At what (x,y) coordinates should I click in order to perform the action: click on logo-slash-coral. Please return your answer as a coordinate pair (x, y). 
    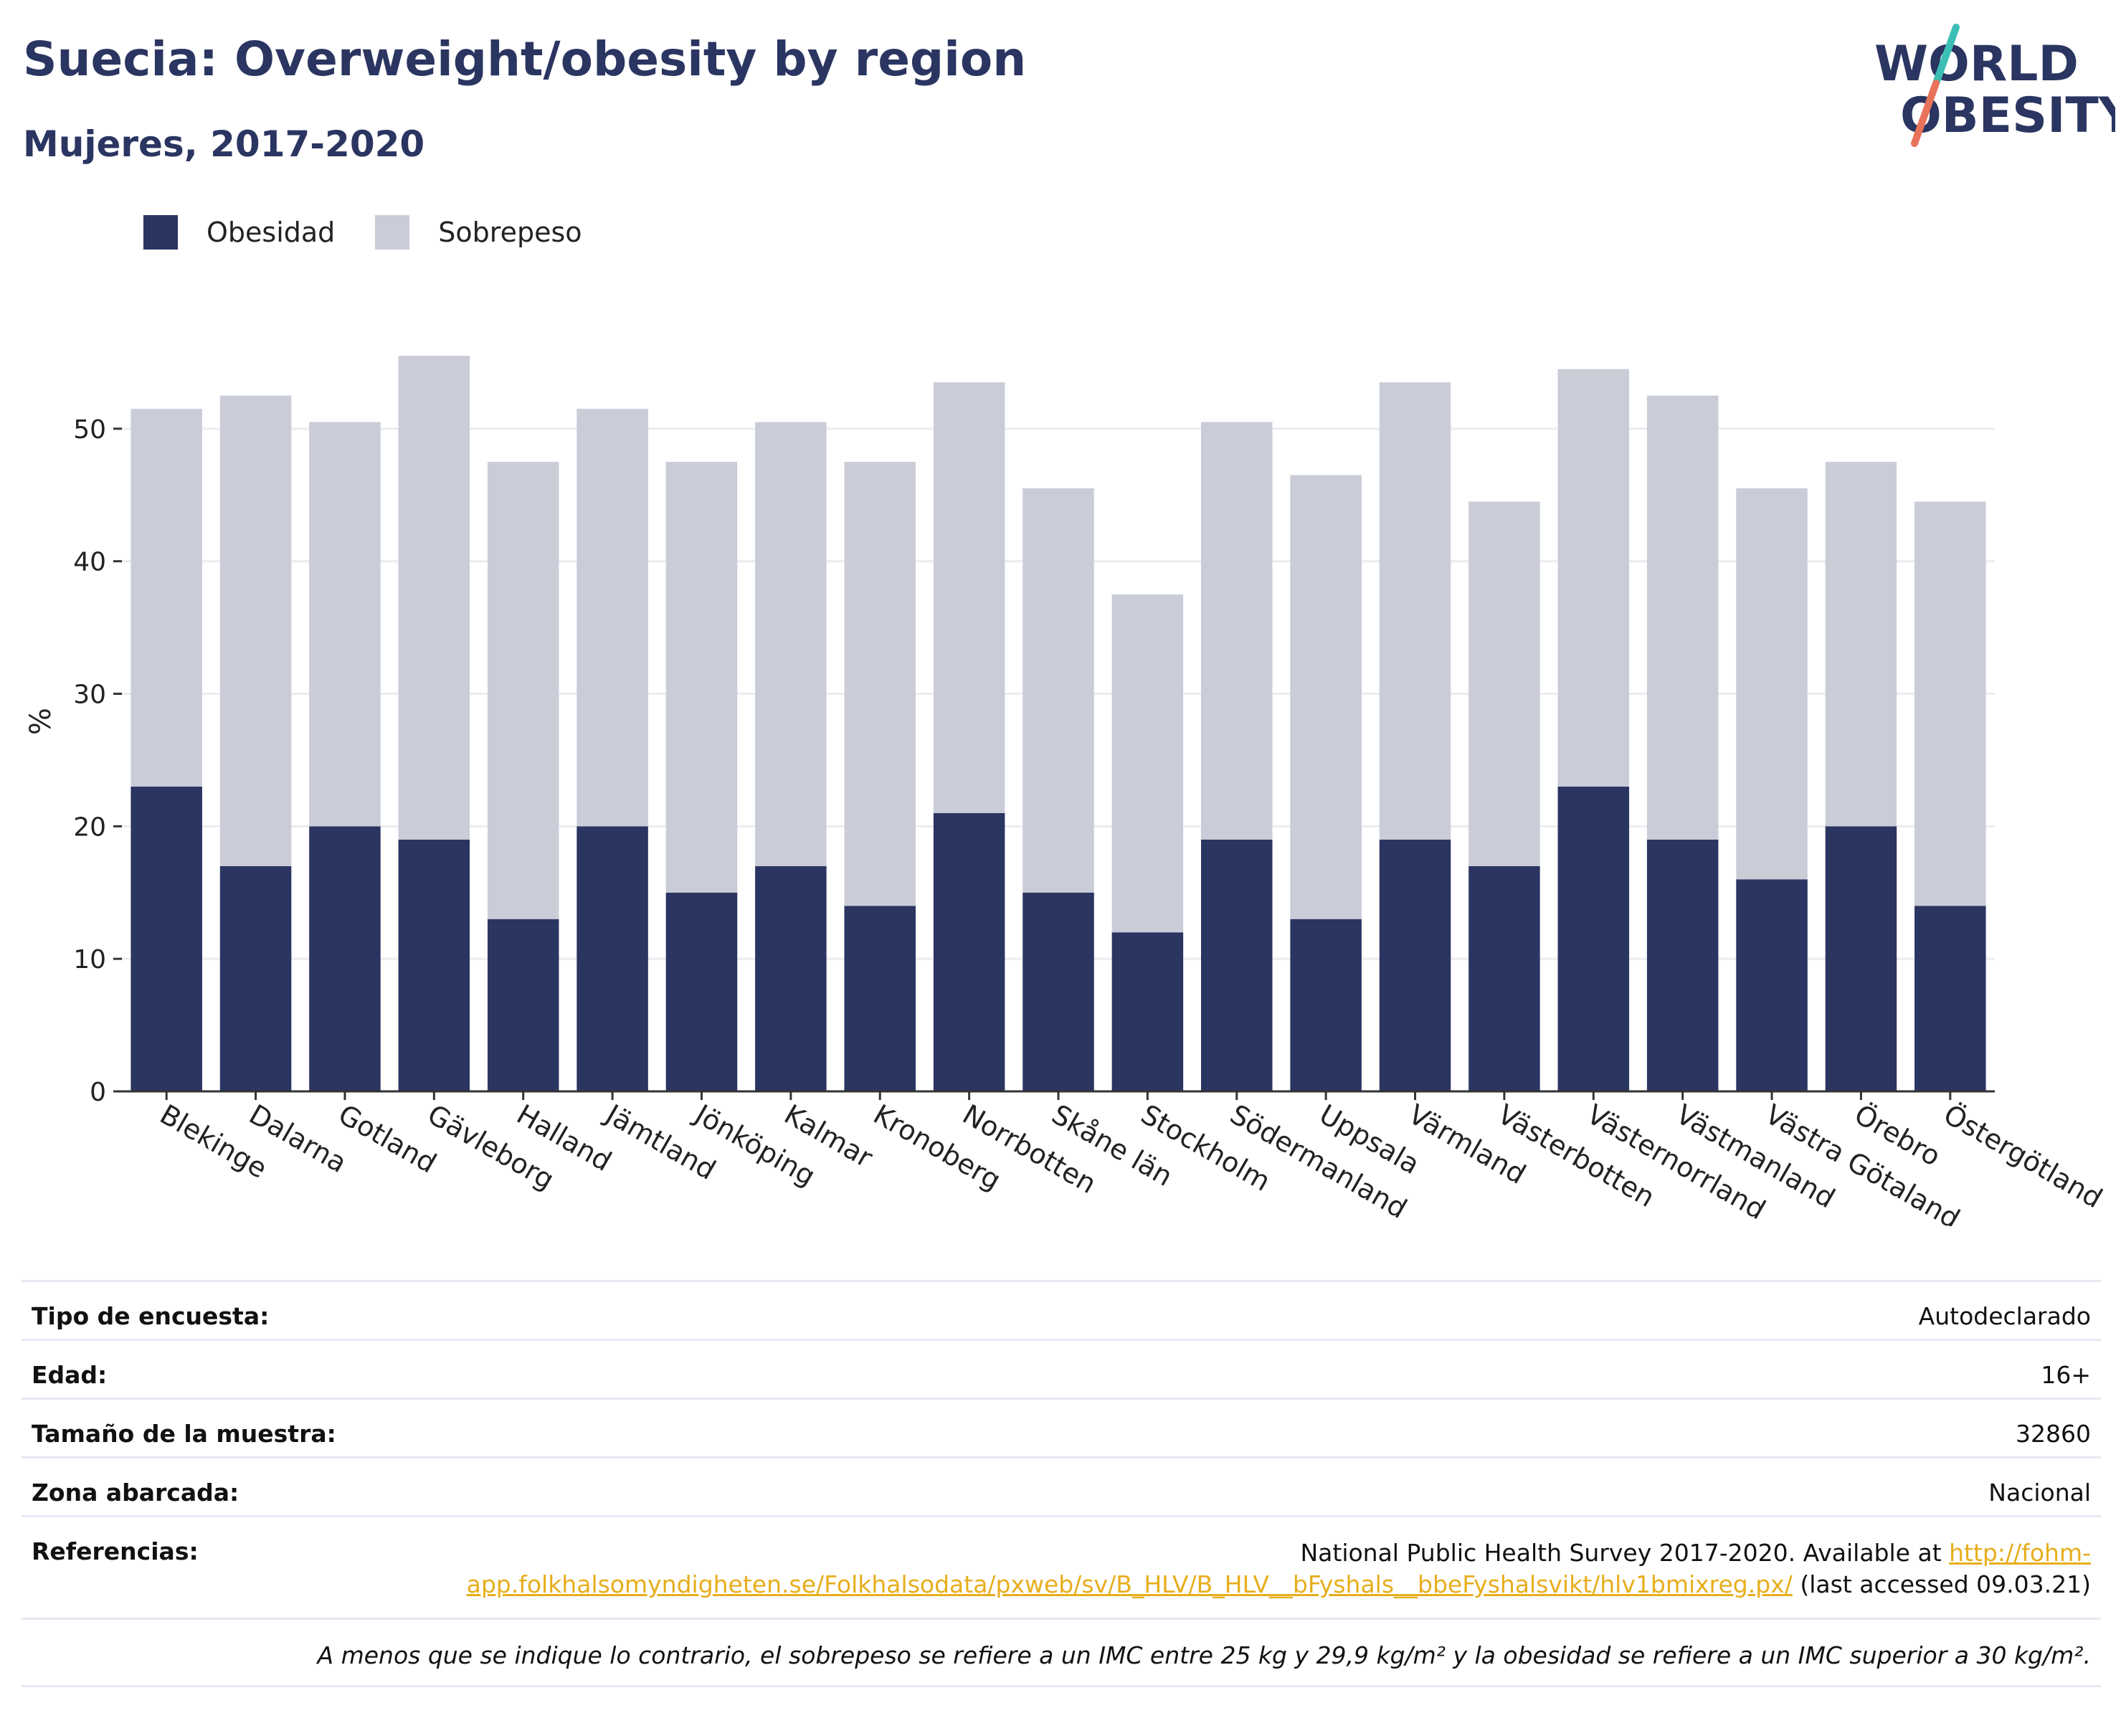
    Looking at the image, I should click on (1925, 113).